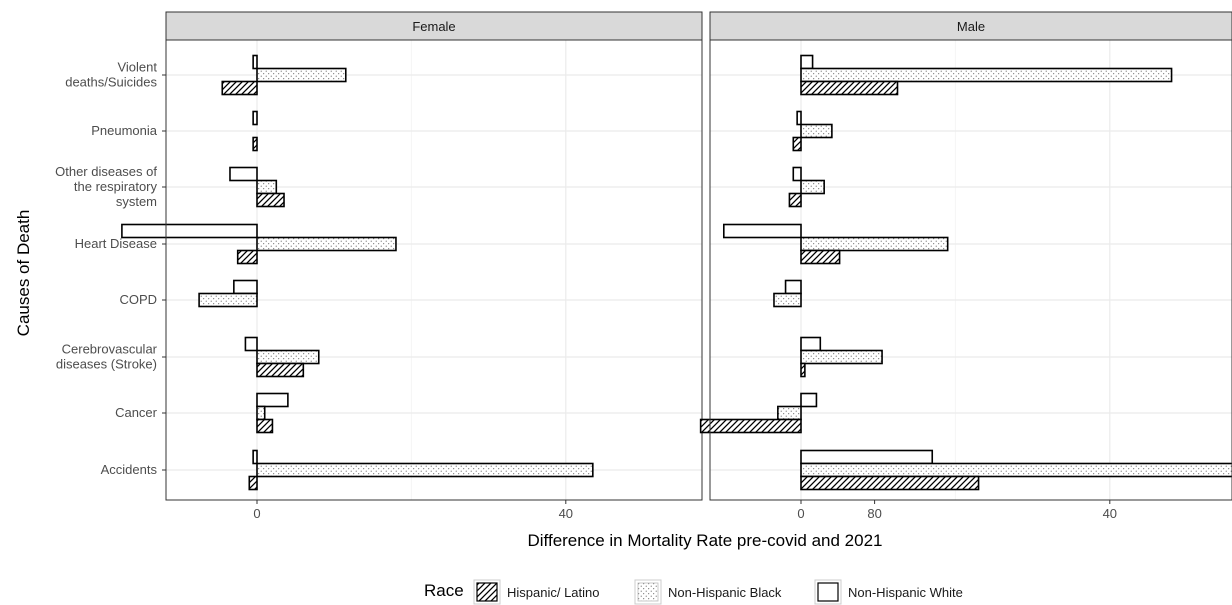 Image resolution: width=1232 pixels, height=605 pixels. What do you see at coordinates (849, 88) in the screenshot?
I see `bar-male-hispanic-latino-violent-deaths-suicides` at bounding box center [849, 88].